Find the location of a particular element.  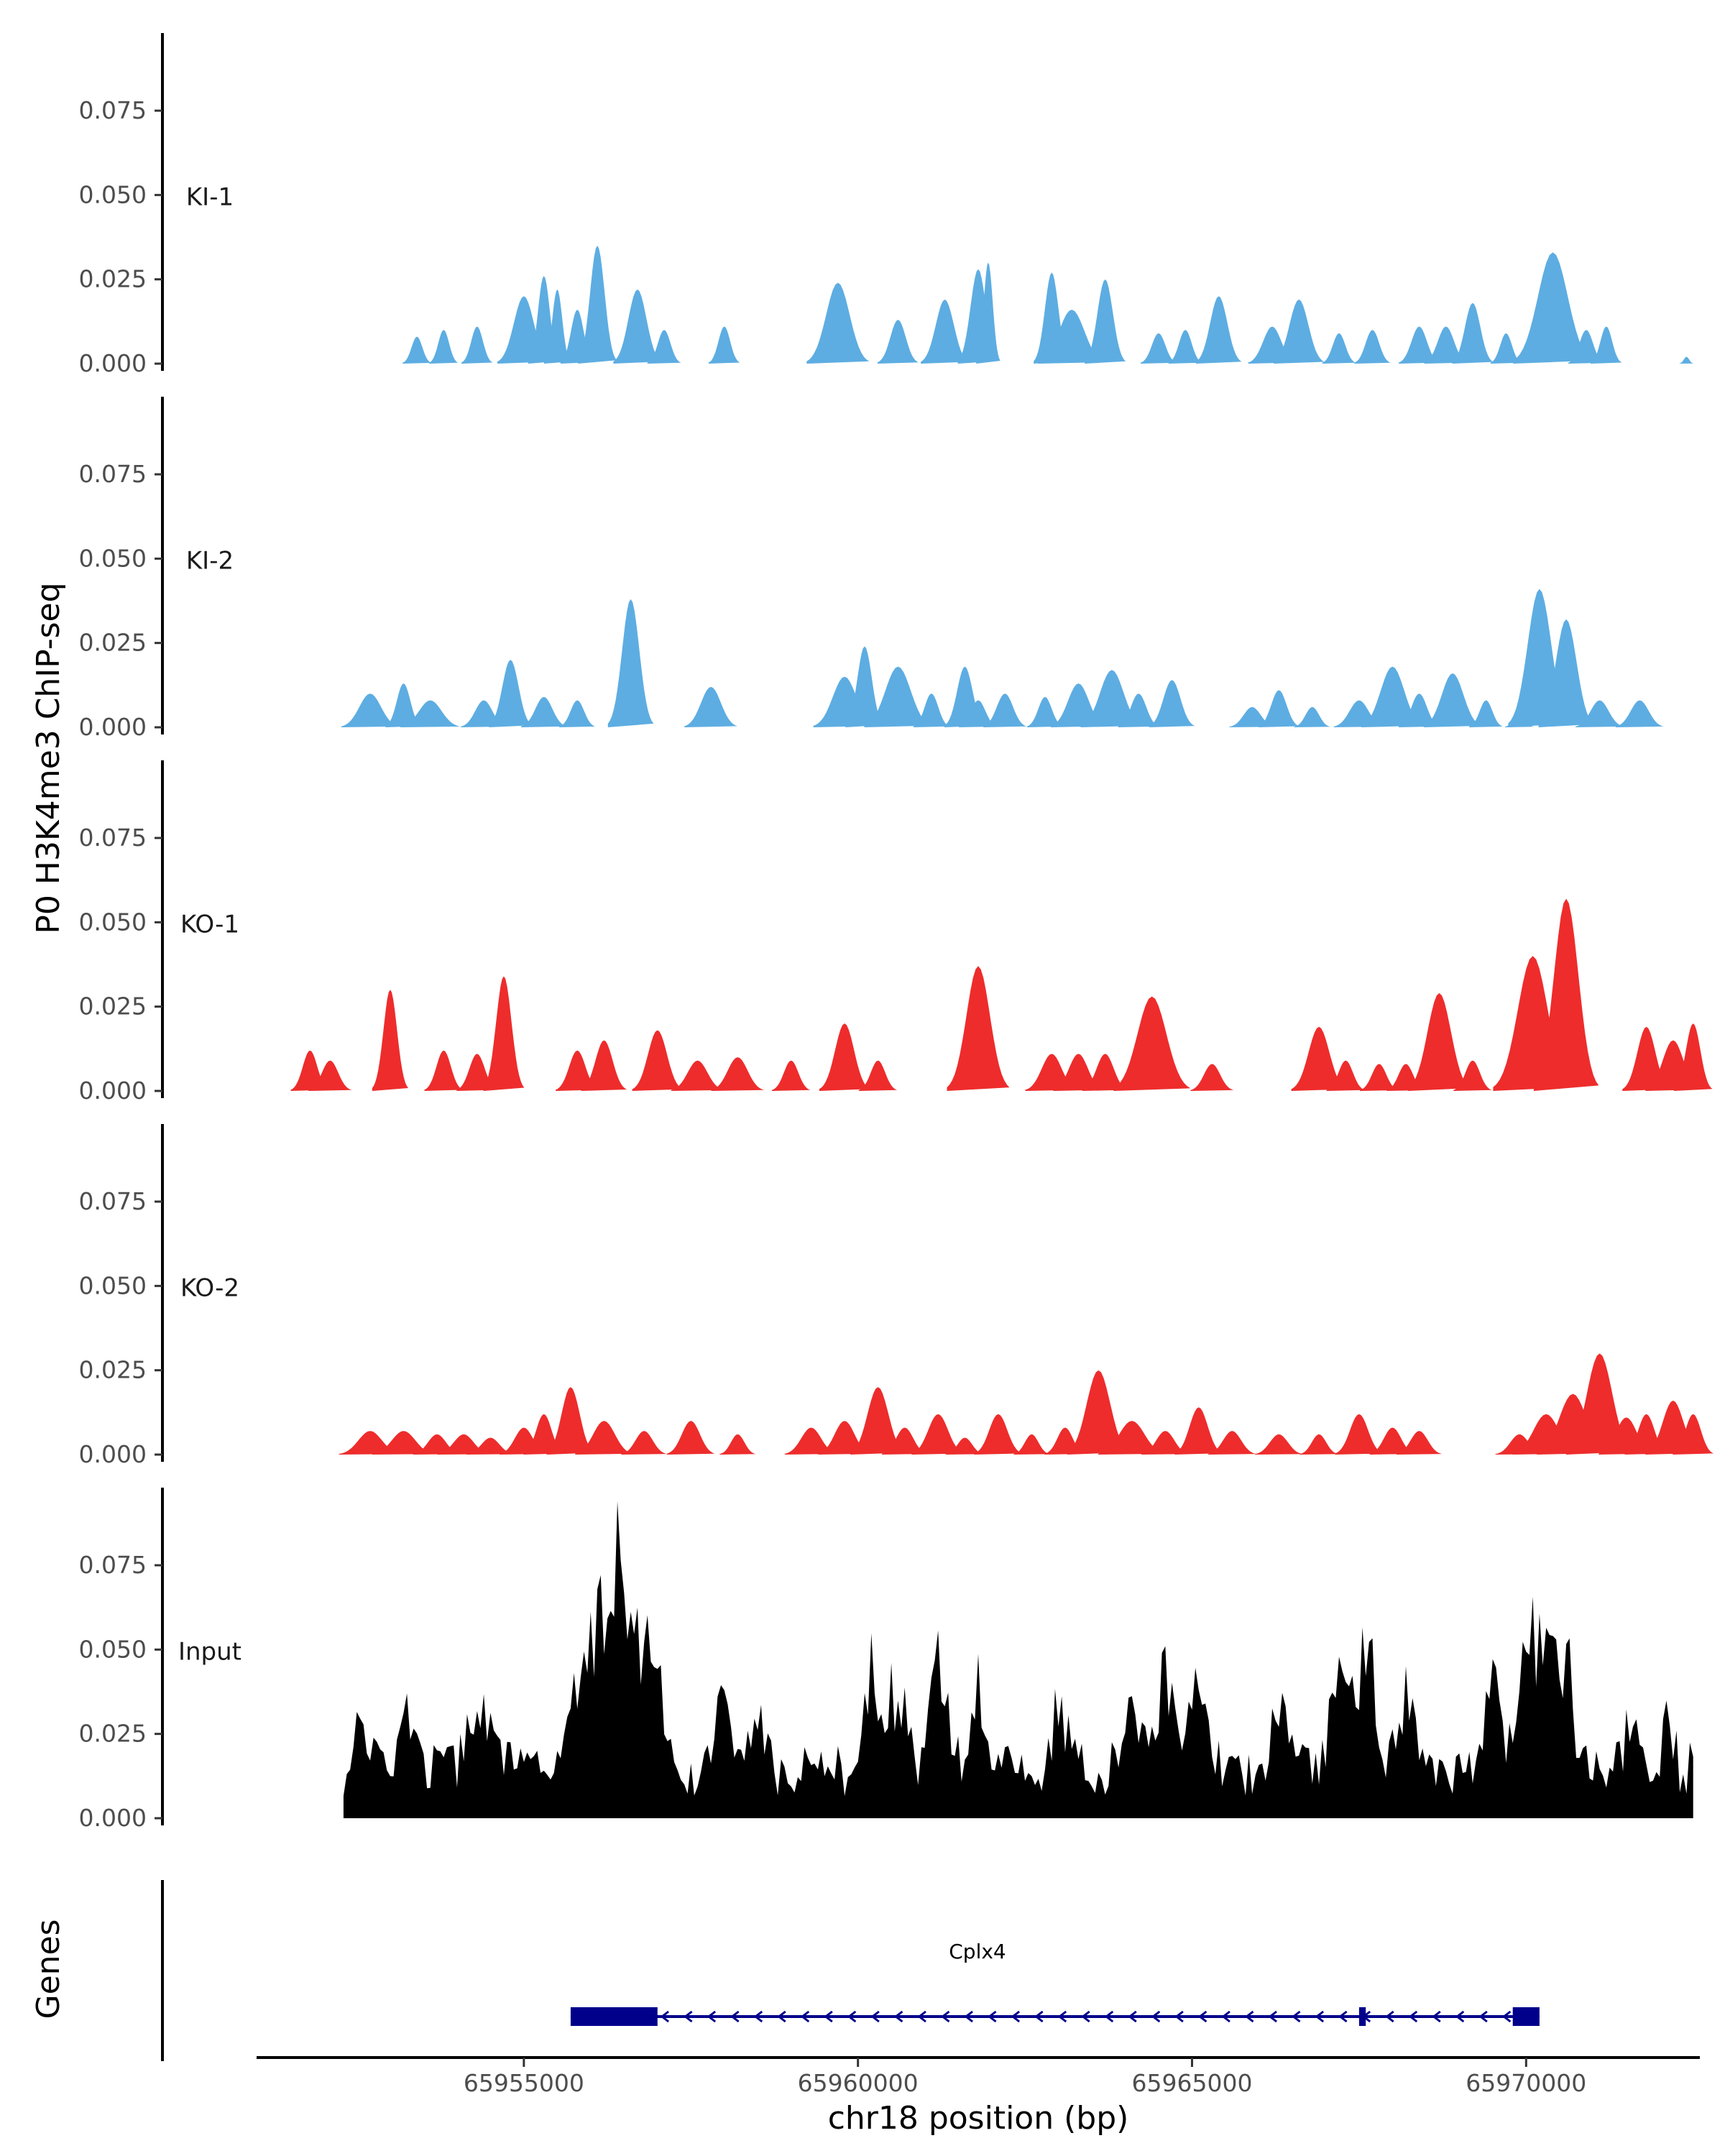

track-label-input: Input is located at coordinates (210, 1652).